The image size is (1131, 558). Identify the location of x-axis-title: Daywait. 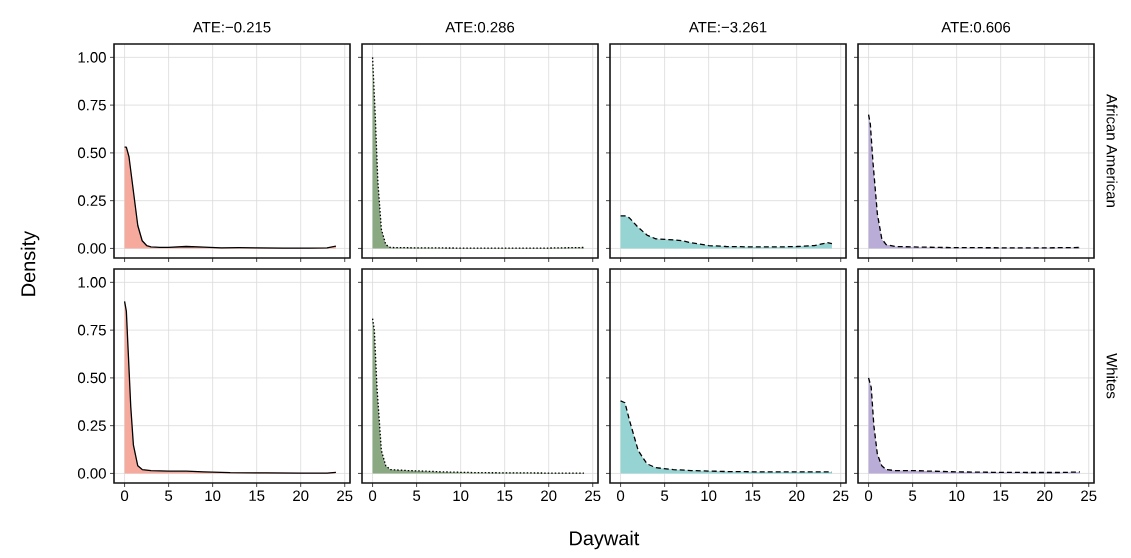
(605, 540).